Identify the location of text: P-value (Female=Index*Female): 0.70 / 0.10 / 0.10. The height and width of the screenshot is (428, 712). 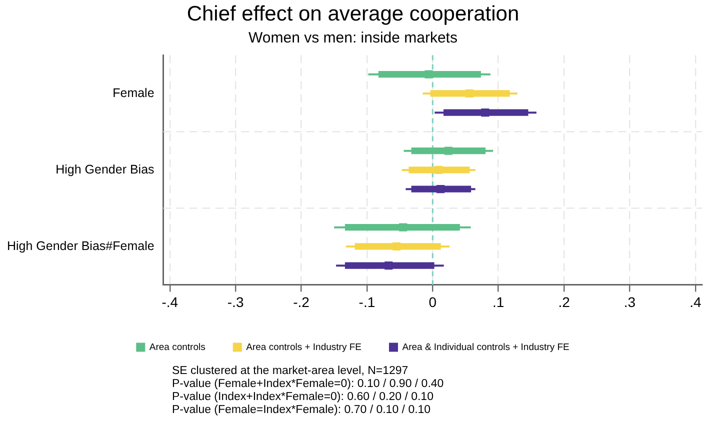
(302, 410).